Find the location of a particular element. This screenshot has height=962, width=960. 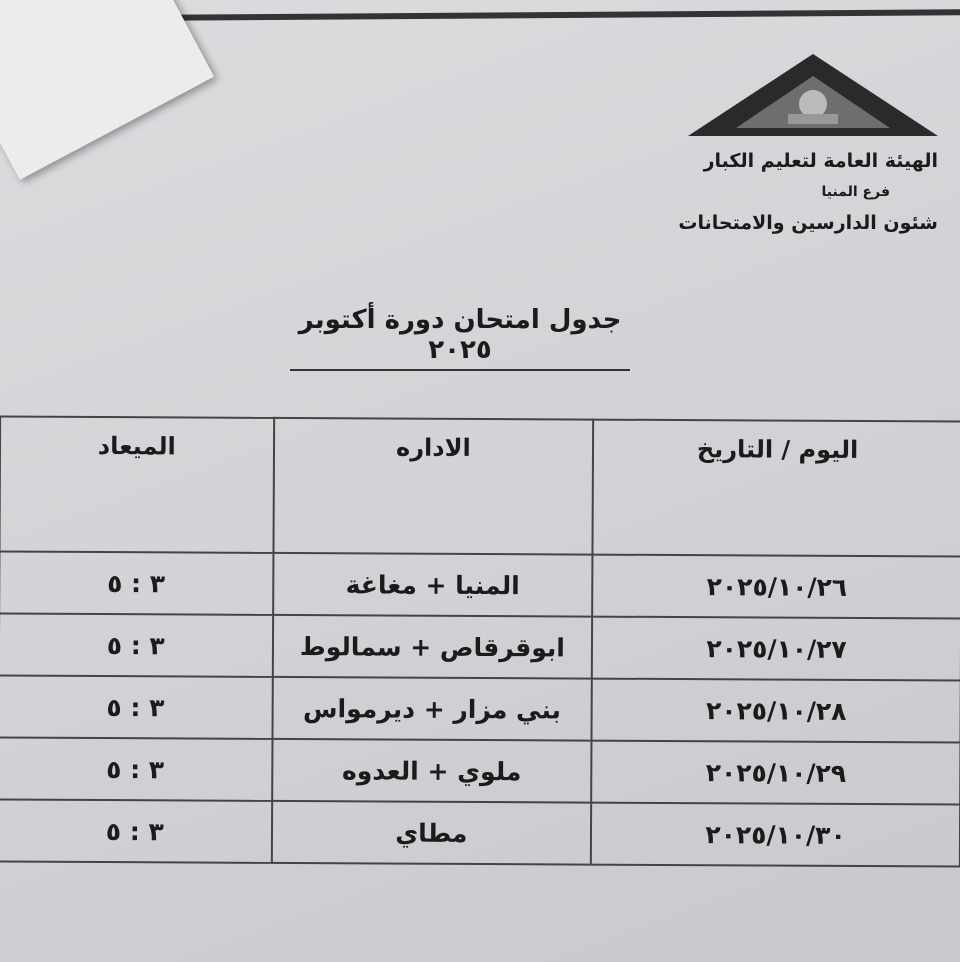

overlapping-paper is located at coordinates (107, 90).